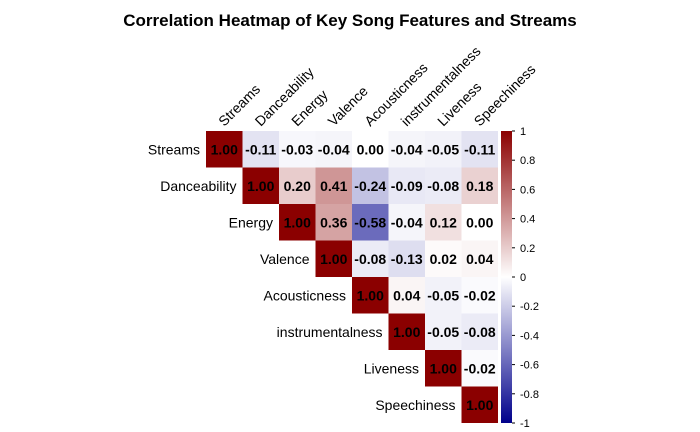 The width and height of the screenshot is (700, 432). I want to click on cell-value-2-3: 0.36, so click(333, 222).